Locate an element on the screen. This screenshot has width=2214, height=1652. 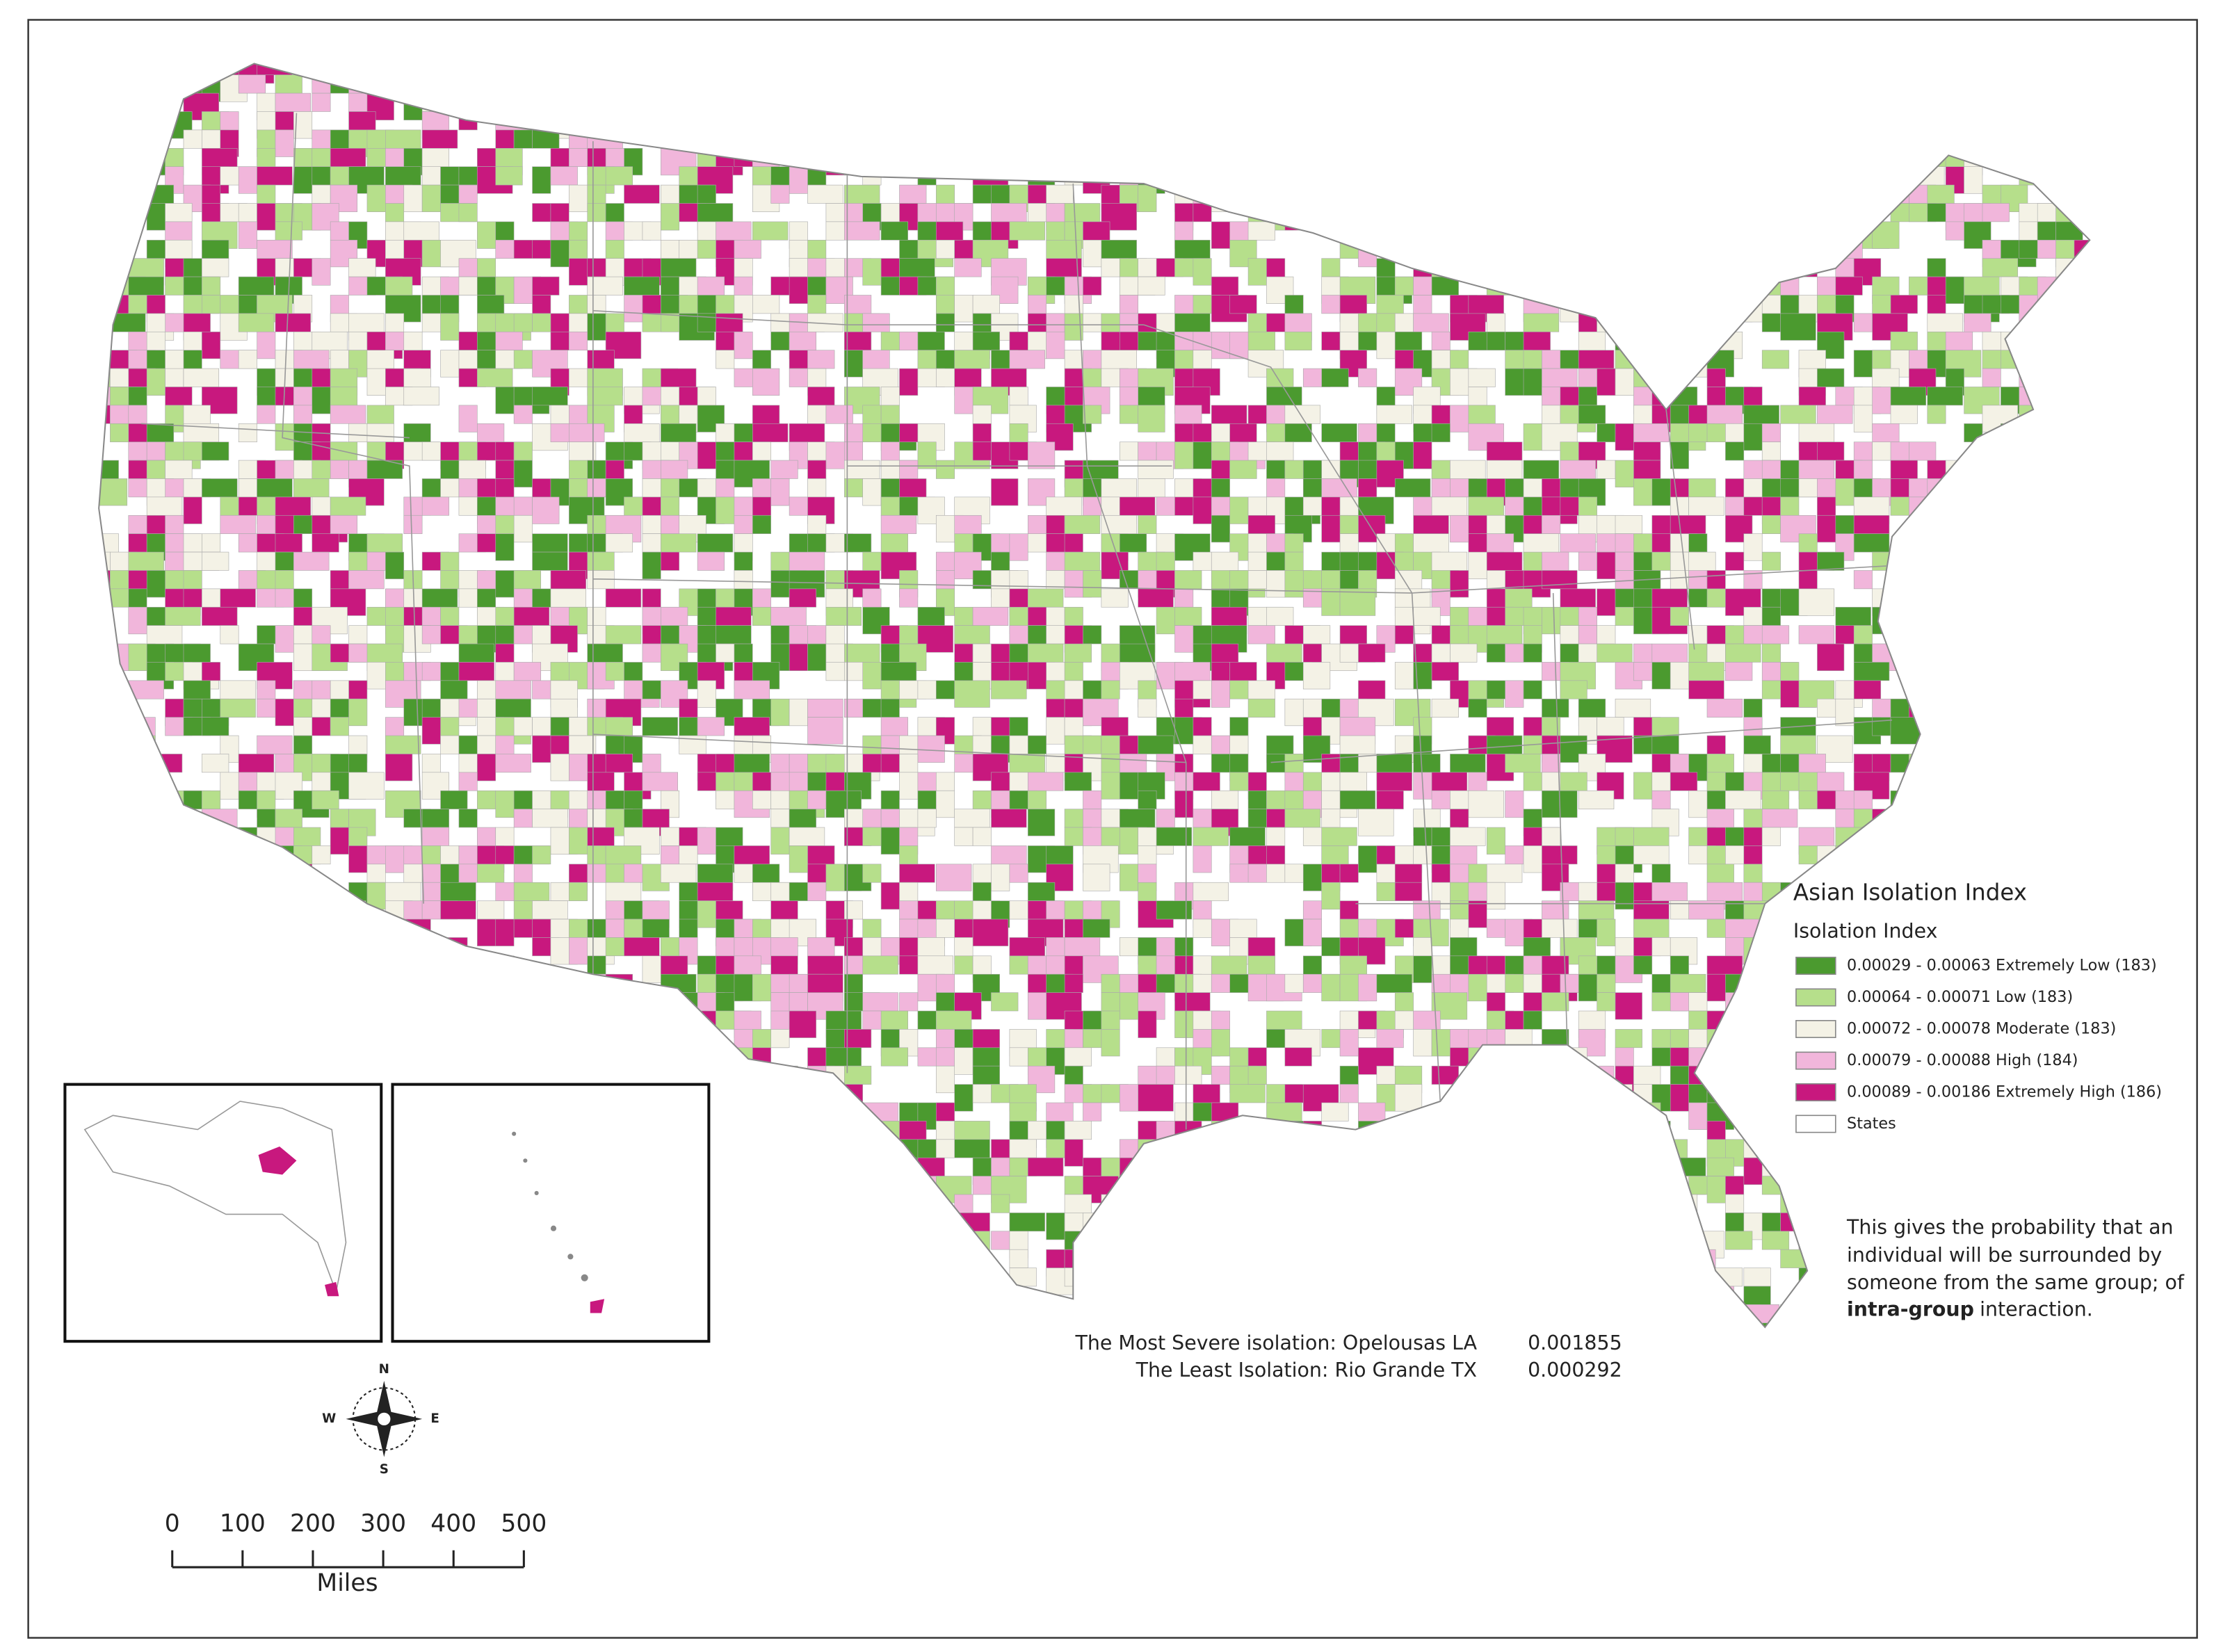
note-line: individual will be surrounded by is located at coordinates (2004, 1254).